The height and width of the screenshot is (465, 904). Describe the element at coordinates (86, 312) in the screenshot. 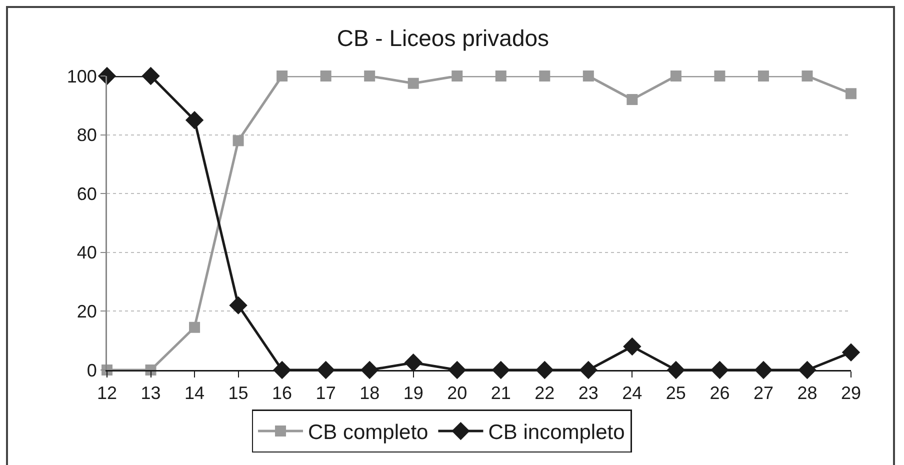

I see `y-tick-label: 20` at that location.